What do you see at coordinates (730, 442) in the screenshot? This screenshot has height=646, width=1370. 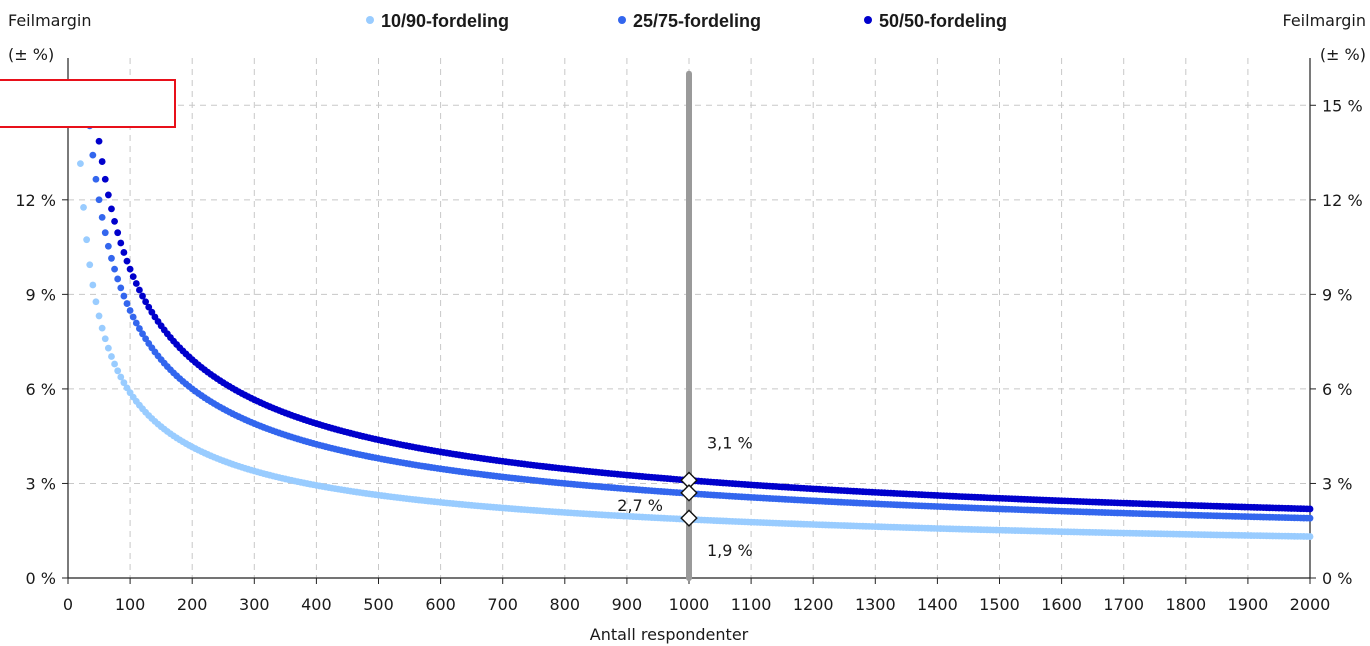 I see `annotation-label: 3,1 %` at bounding box center [730, 442].